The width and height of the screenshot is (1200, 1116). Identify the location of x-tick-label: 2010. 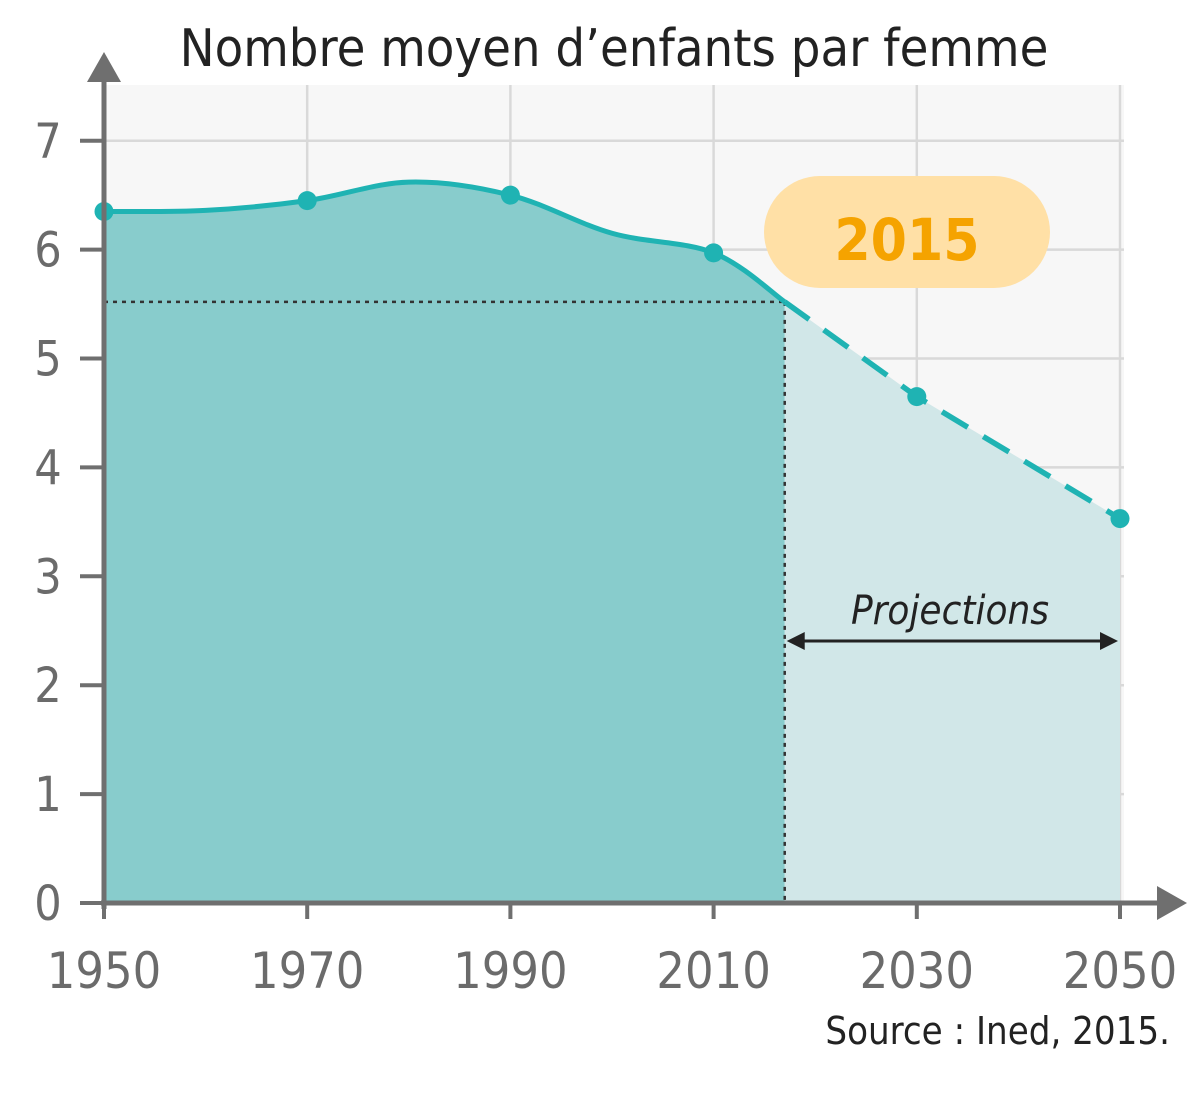
(713, 971).